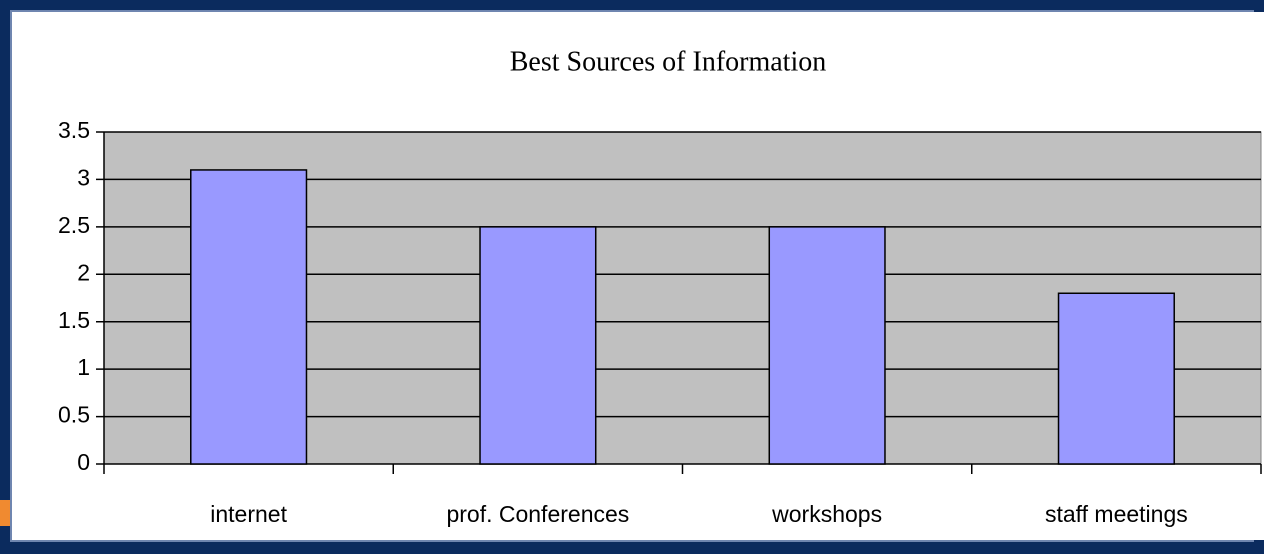 The width and height of the screenshot is (1264, 554). What do you see at coordinates (74, 415) in the screenshot?
I see `y-tick-label: 0.5` at bounding box center [74, 415].